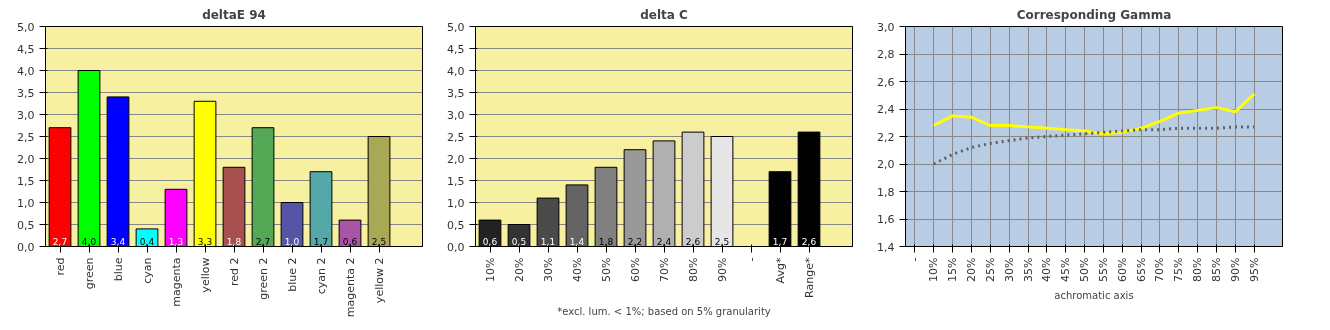 This screenshot has height=330, width=1330. I want to click on x-tick-label: 15%, so click(953, 269).